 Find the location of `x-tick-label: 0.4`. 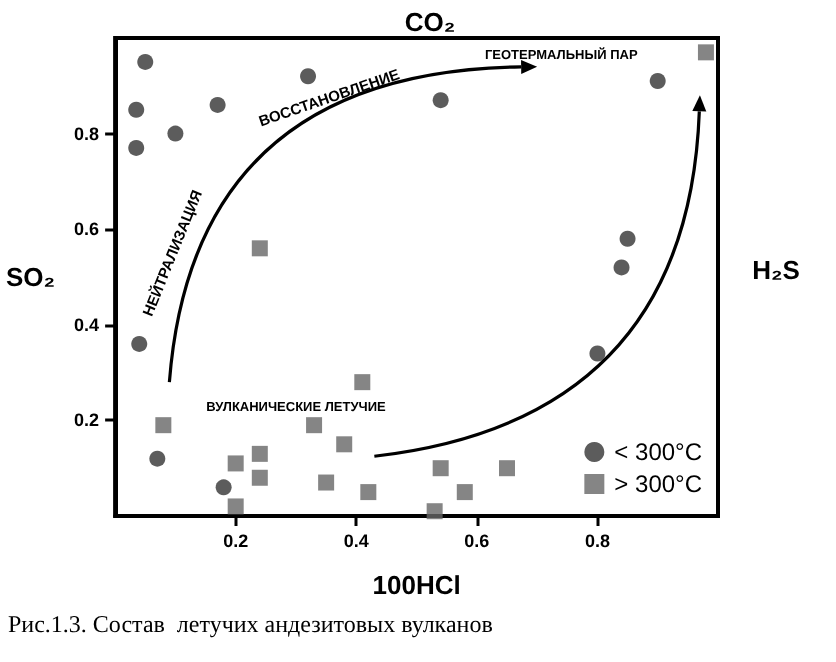

x-tick-label: 0.4 is located at coordinates (356, 541).